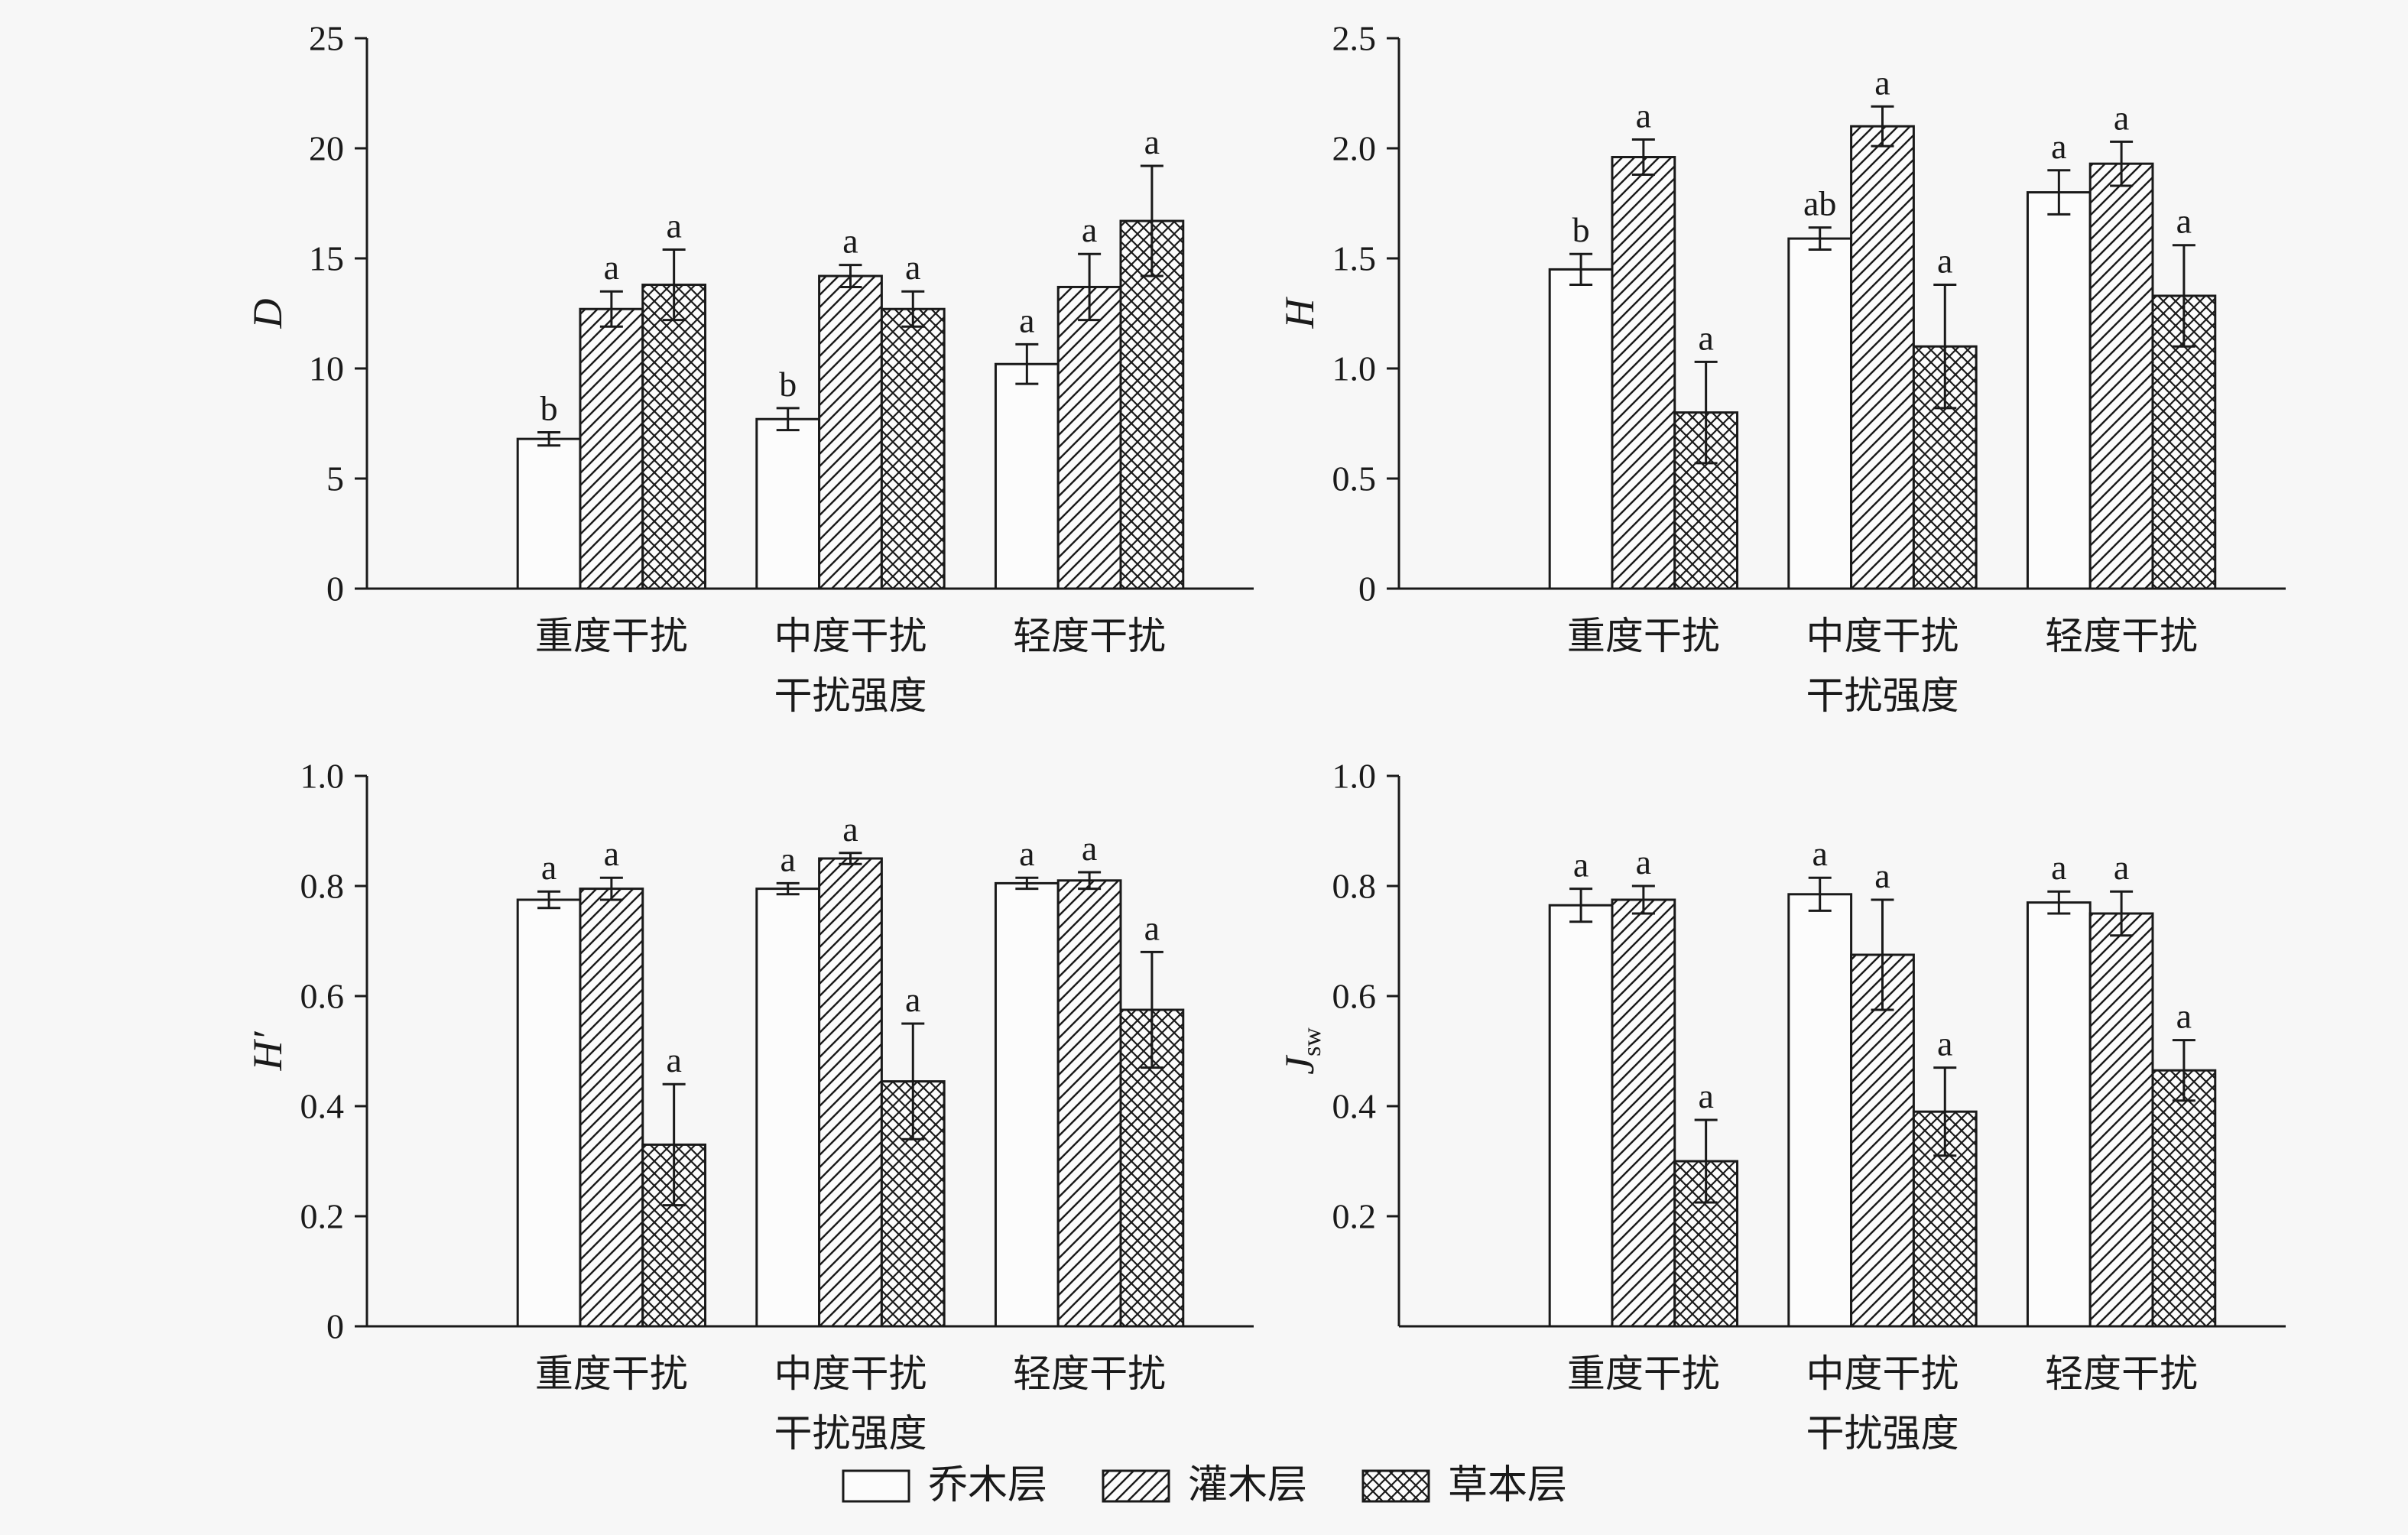 This screenshot has height=1535, width=2408. What do you see at coordinates (323, 996) in the screenshot?
I see `y-tick-label: 0.6` at bounding box center [323, 996].